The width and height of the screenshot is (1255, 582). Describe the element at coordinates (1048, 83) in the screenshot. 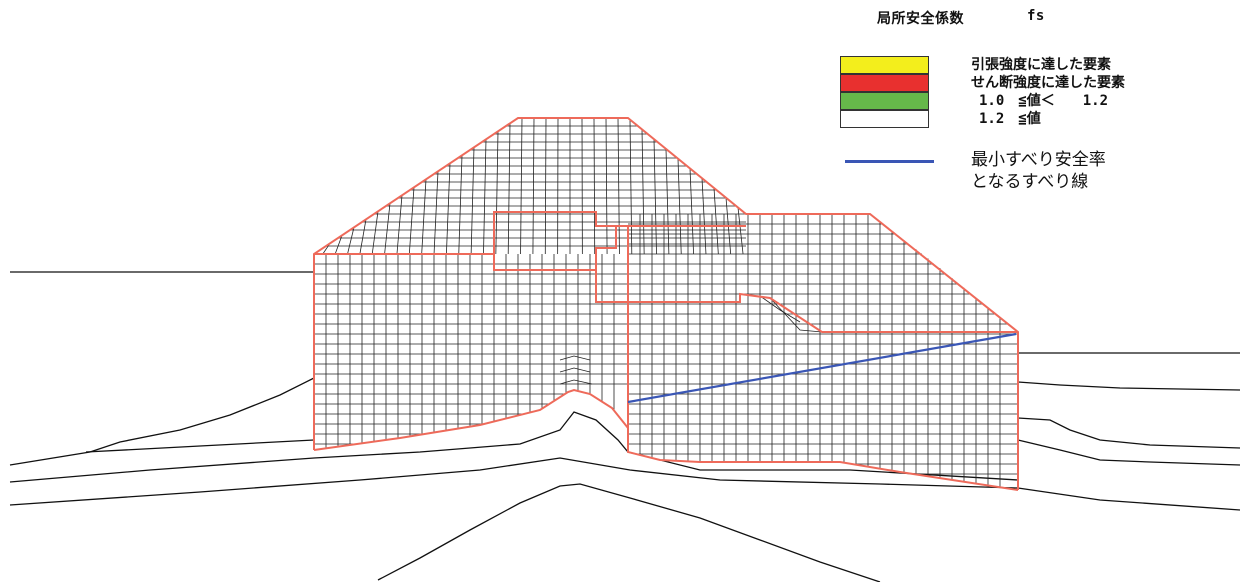

I see `legend-label-shear: せん断強度に達した要素` at that location.